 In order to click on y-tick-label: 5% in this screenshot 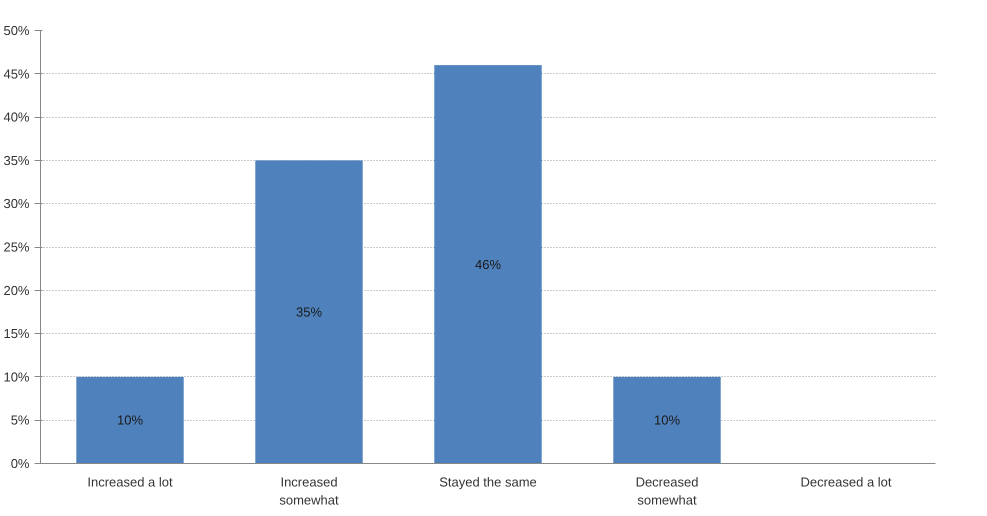, I will do `click(20, 420)`.